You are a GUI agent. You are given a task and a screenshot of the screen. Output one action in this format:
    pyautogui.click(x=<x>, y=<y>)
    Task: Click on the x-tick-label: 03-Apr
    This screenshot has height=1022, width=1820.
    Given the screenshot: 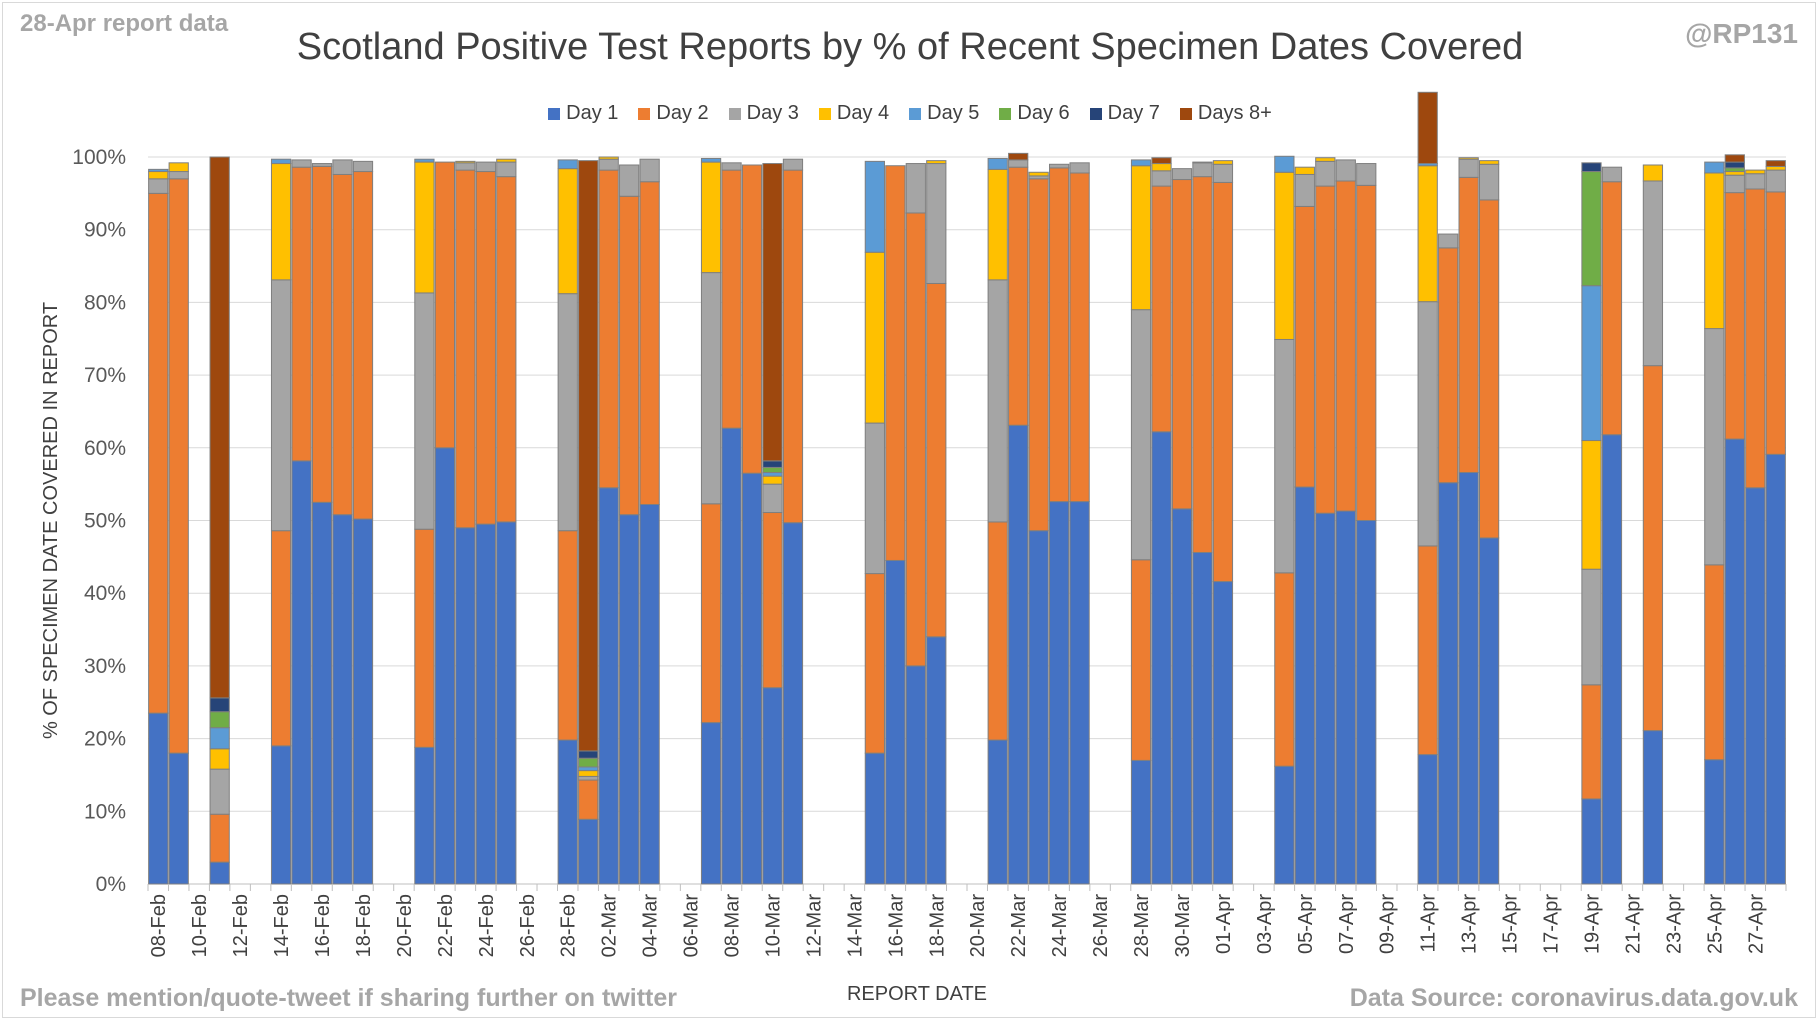 What is the action you would take?
    pyautogui.click(x=1265, y=924)
    